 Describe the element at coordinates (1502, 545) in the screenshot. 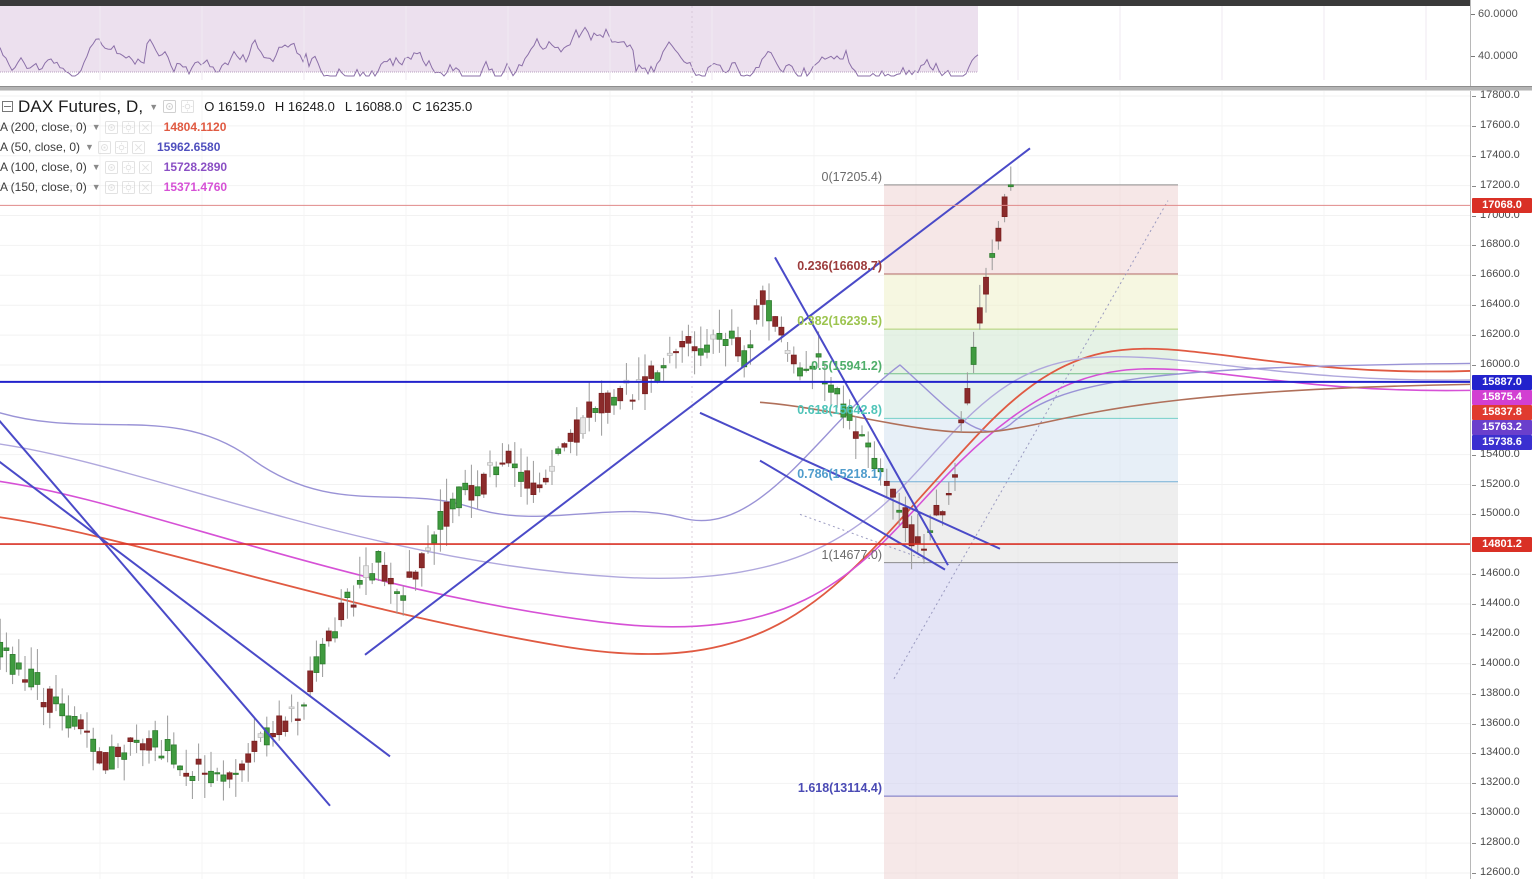

I see `price-badge: 14801.2` at that location.